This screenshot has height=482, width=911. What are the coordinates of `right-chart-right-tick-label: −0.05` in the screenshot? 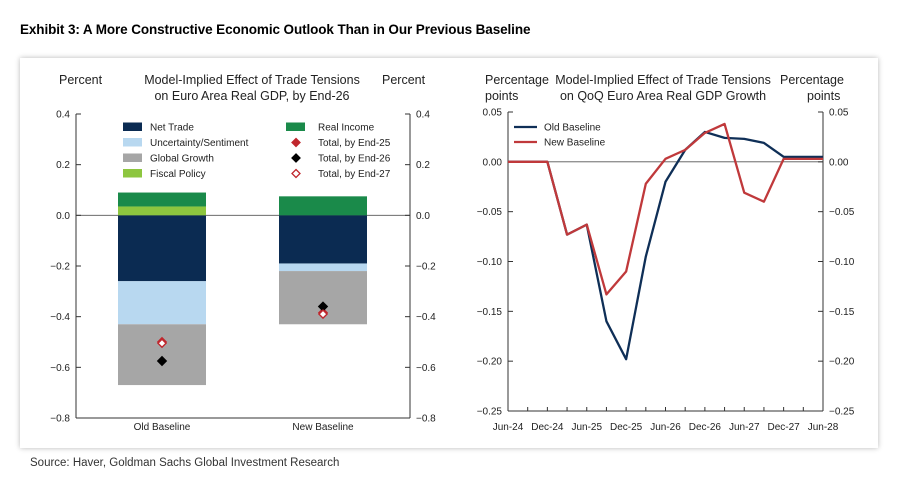 It's located at (842, 212).